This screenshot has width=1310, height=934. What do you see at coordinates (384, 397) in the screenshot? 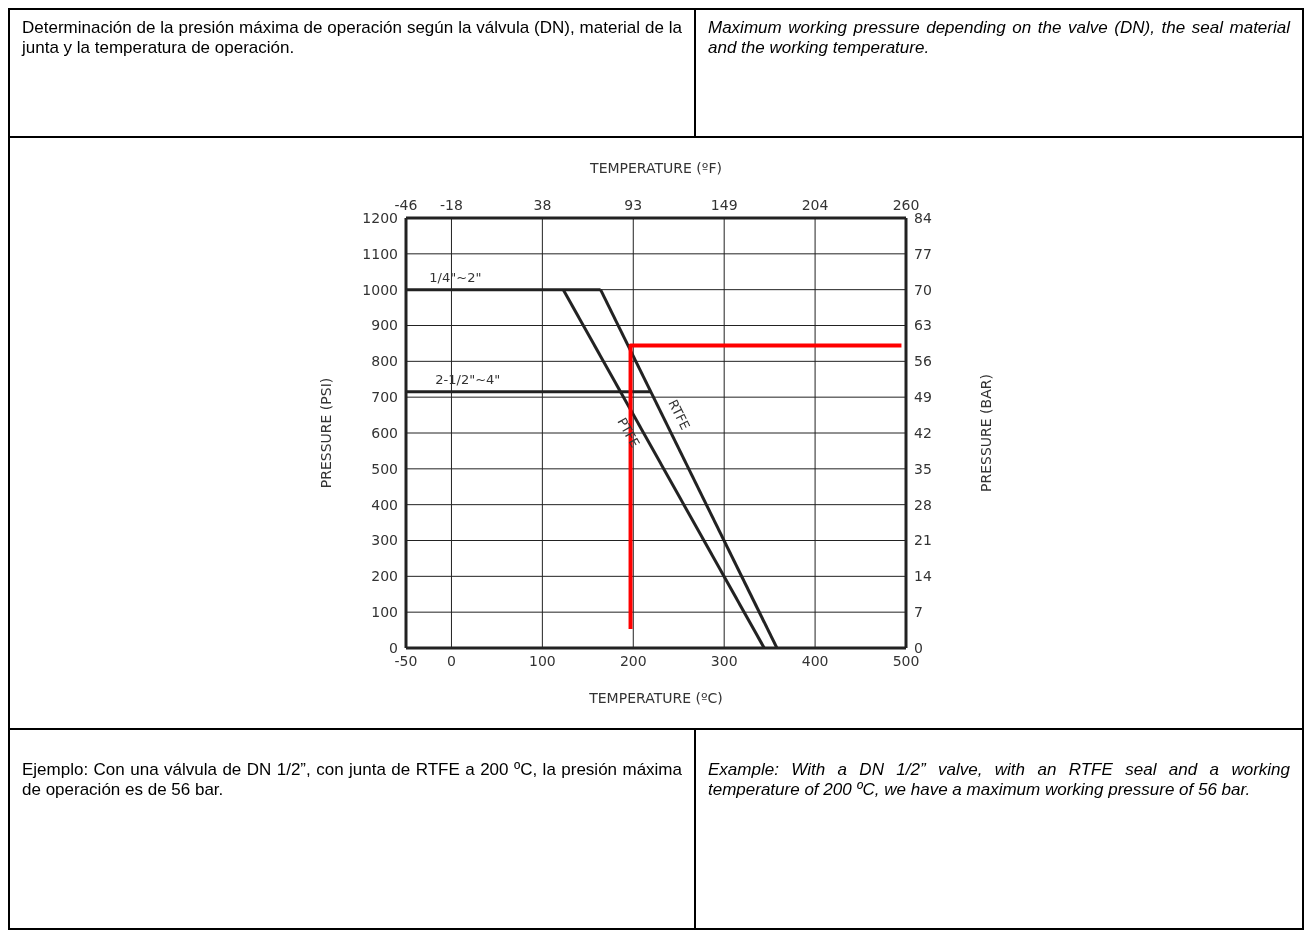
I see `y-tick-label: 700` at bounding box center [384, 397].